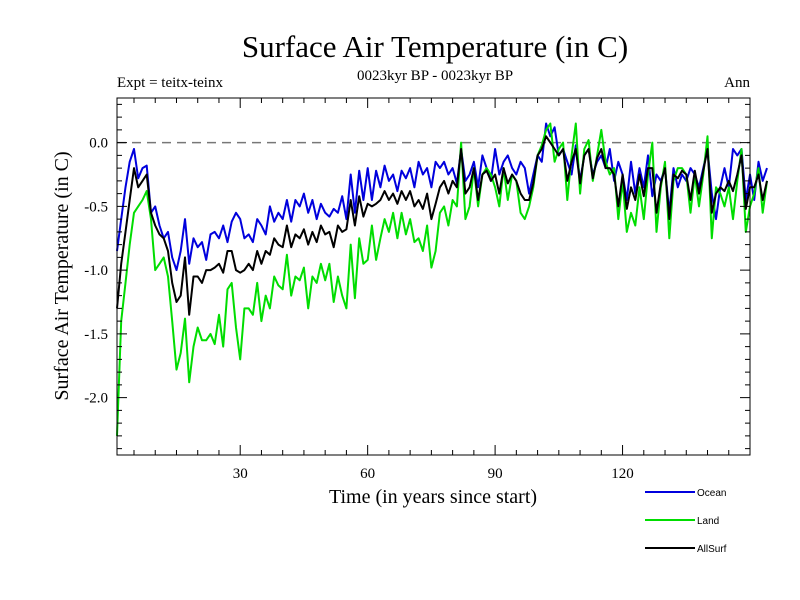  I want to click on y-tick-label: -1.5, so click(96, 335).